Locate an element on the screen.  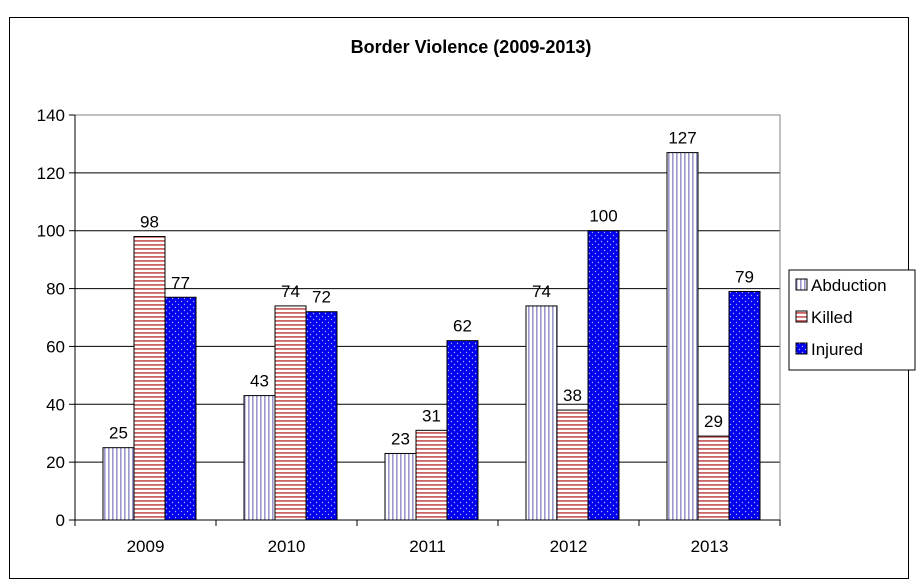
y-tick-label: 40 is located at coordinates (55, 404).